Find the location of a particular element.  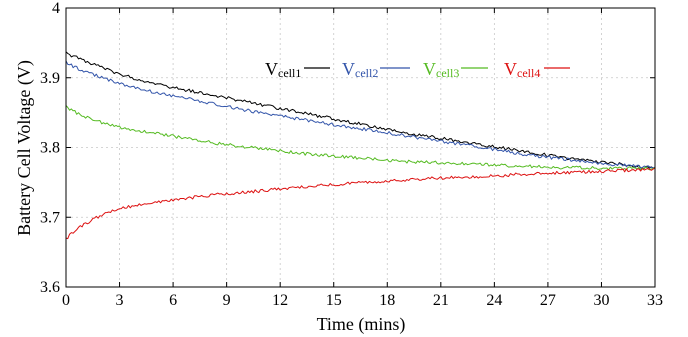

legend-label-subscript: cell3 is located at coordinates (447, 73).